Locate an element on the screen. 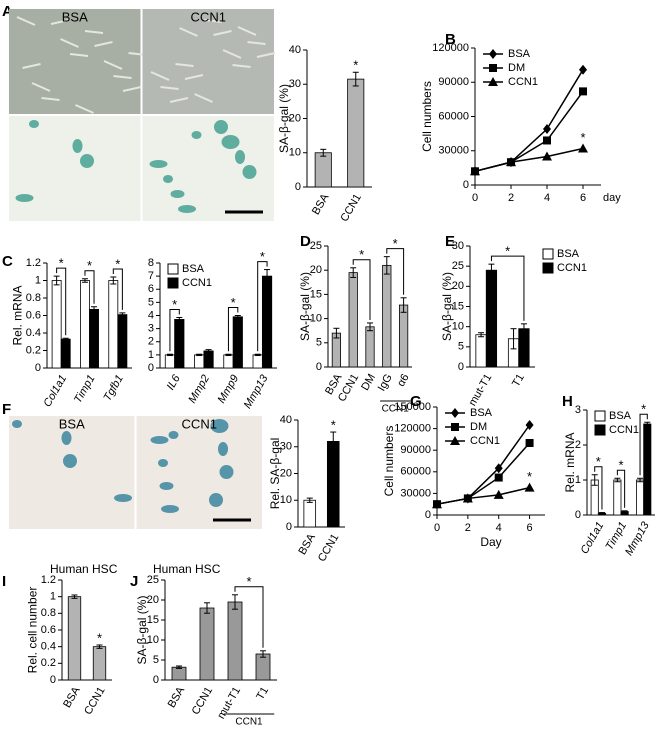  panel-label: G is located at coordinates (416, 401).